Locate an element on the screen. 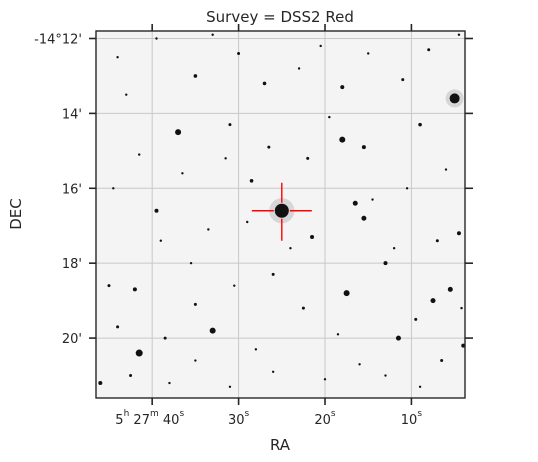  chart-title: Survey = DSS2 Red is located at coordinates (280, 17).